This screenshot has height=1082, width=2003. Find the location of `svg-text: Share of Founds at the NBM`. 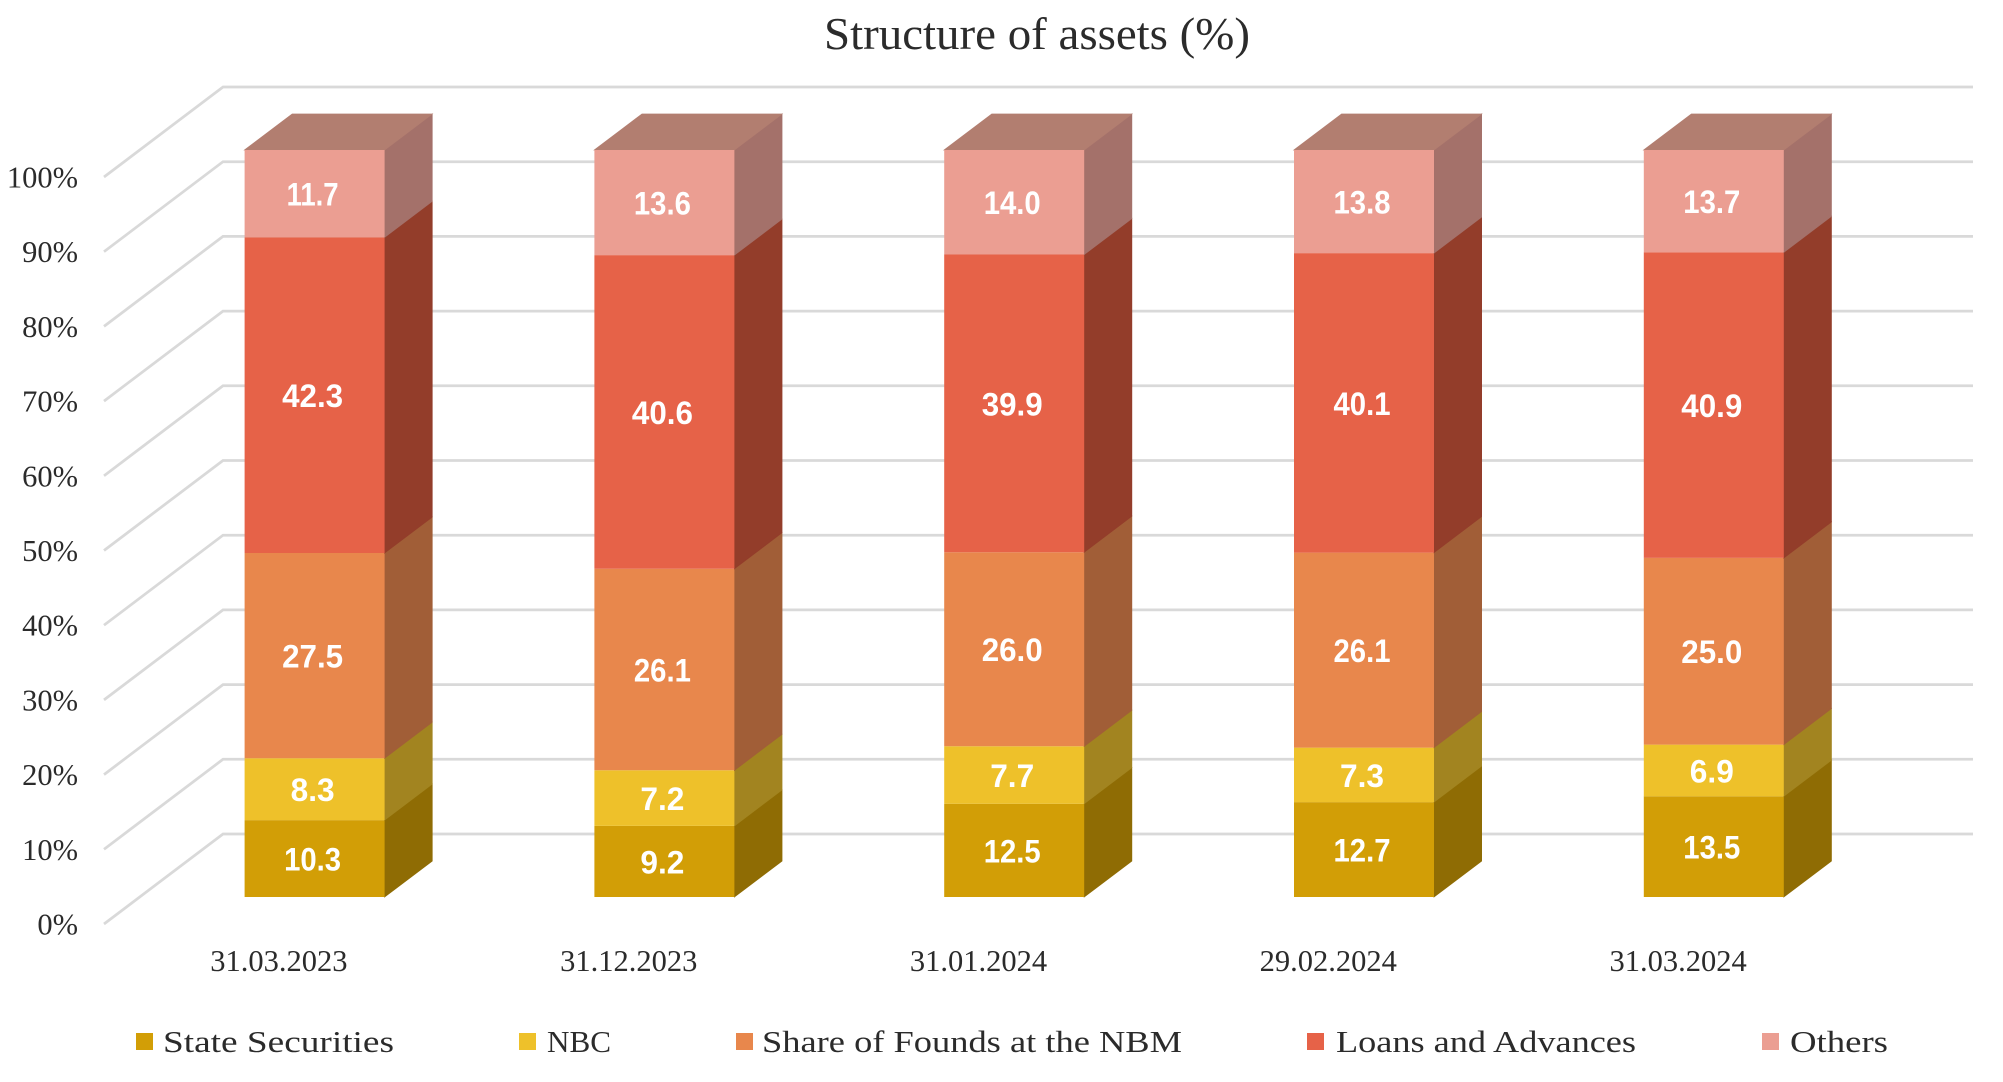

svg-text: Share of Founds at the NBM is located at coordinates (972, 1041).